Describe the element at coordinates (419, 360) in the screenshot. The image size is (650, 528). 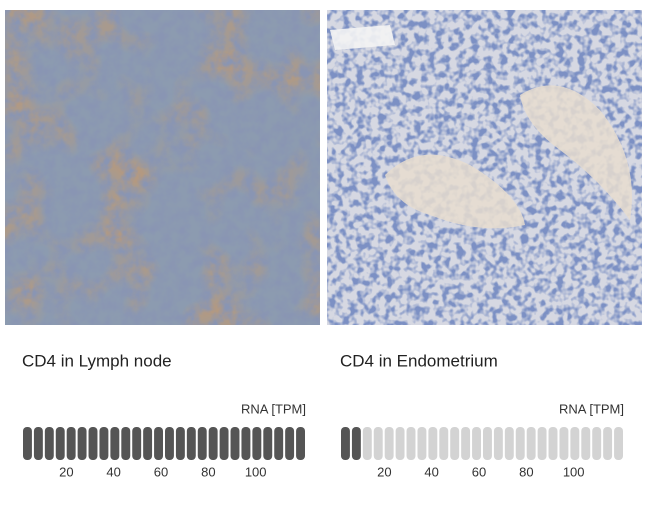
I see `caption: CD4 in Endometrium` at that location.